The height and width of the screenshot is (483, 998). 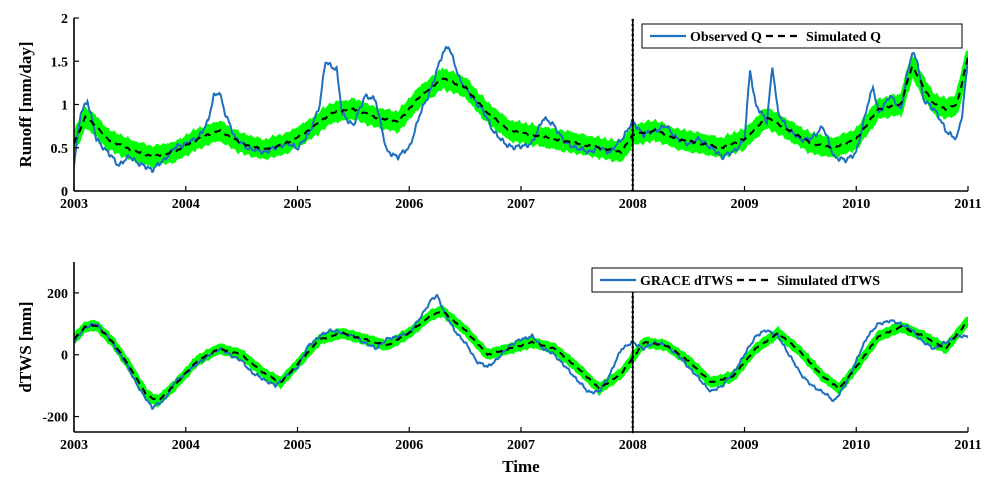 What do you see at coordinates (60, 149) in the screenshot?
I see `y-tick-label: 0.5` at bounding box center [60, 149].